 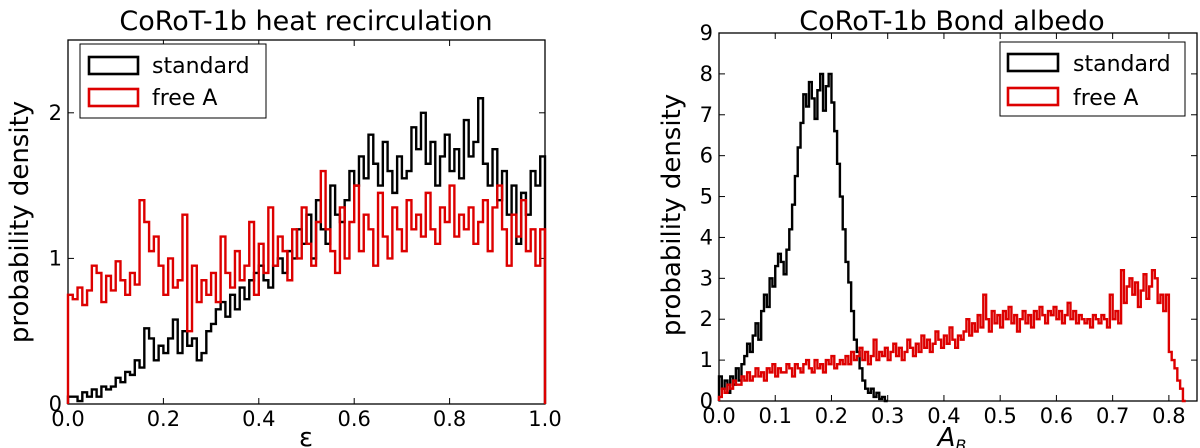 What do you see at coordinates (706, 115) in the screenshot?
I see `y-tick-label: 7` at bounding box center [706, 115].